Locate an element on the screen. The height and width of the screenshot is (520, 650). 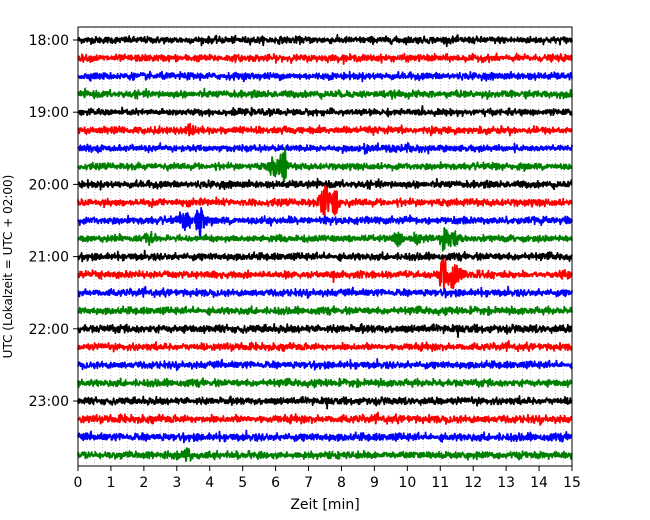
x-tick-label: 11 is located at coordinates (440, 483).